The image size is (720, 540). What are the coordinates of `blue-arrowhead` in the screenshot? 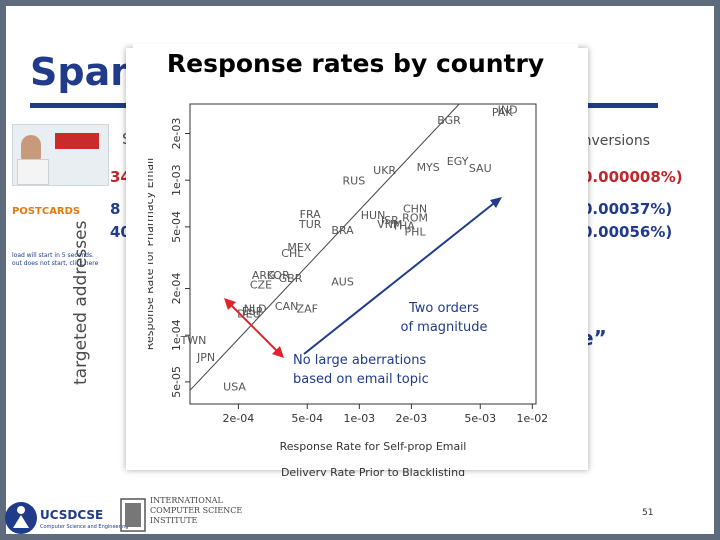 It's located at (496, 202).